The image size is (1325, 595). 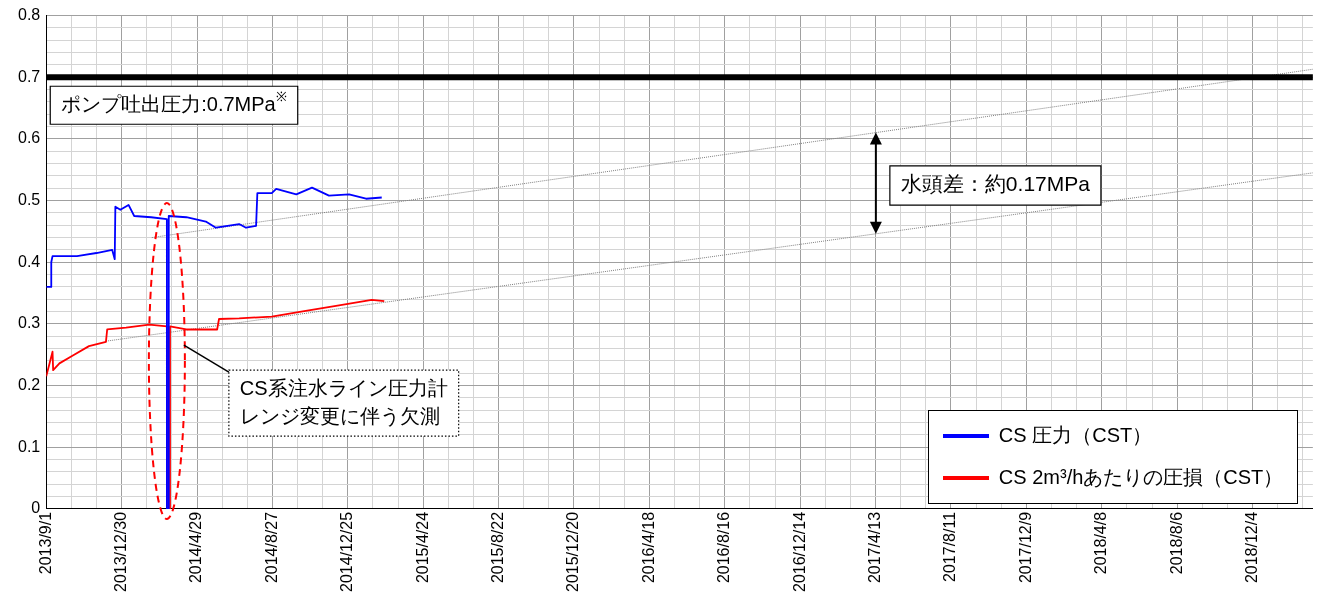 What do you see at coordinates (29, 323) in the screenshot?
I see `y-tick-label: 0.3` at bounding box center [29, 323].